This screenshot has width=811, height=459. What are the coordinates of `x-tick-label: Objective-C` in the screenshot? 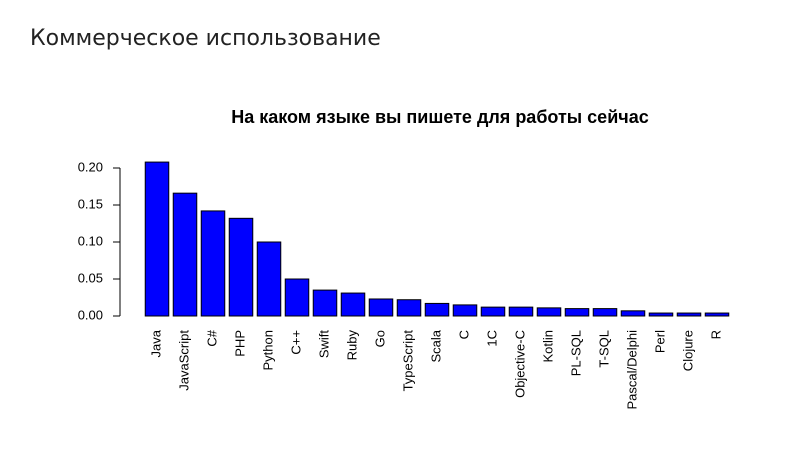 It's located at (519, 364).